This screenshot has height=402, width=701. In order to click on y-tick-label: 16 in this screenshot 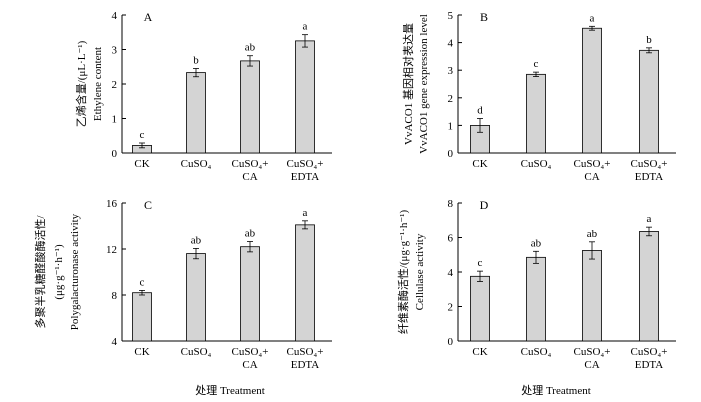, I will do `click(112, 204)`.